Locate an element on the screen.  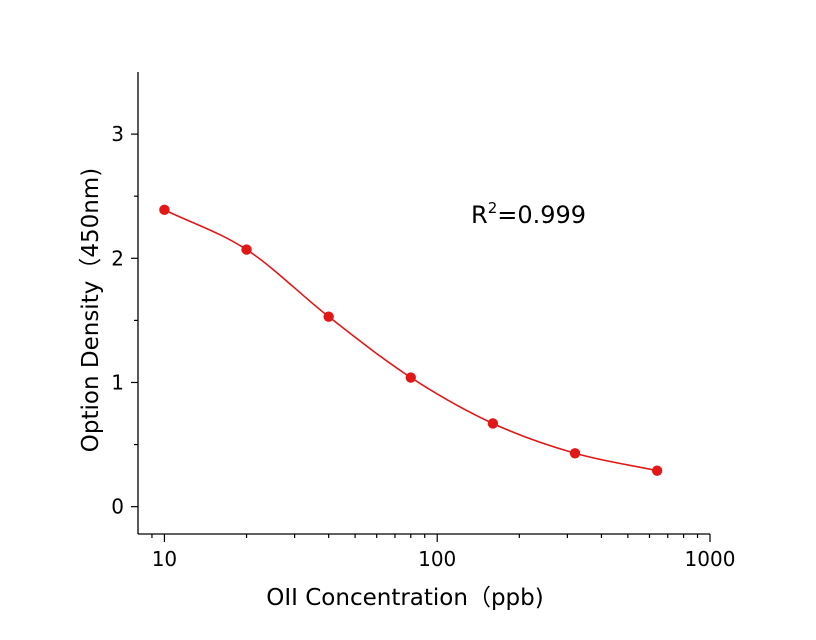
x-axis-title: OII Concentration（ppb) is located at coordinates (404, 598).